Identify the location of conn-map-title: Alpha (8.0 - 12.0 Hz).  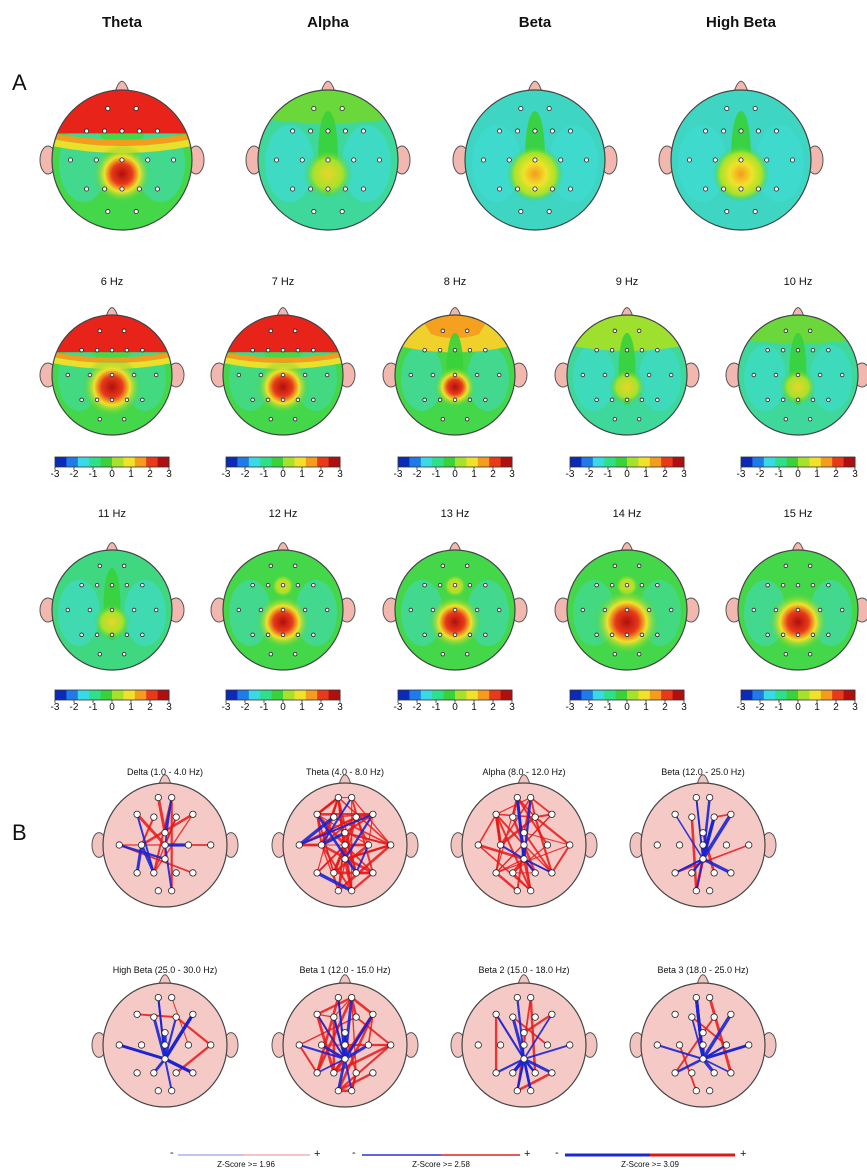
(524, 772).